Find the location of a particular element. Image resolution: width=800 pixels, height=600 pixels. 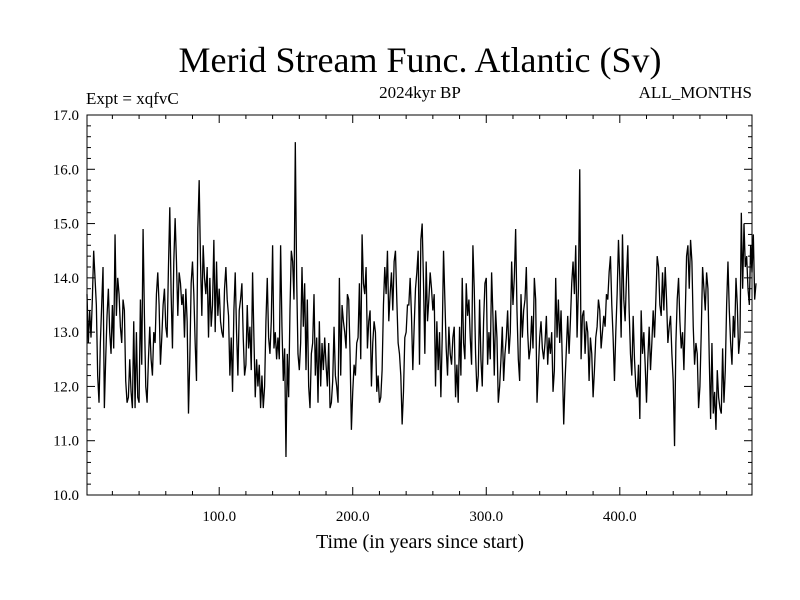

x-tick-label: 100.0 is located at coordinates (219, 517).